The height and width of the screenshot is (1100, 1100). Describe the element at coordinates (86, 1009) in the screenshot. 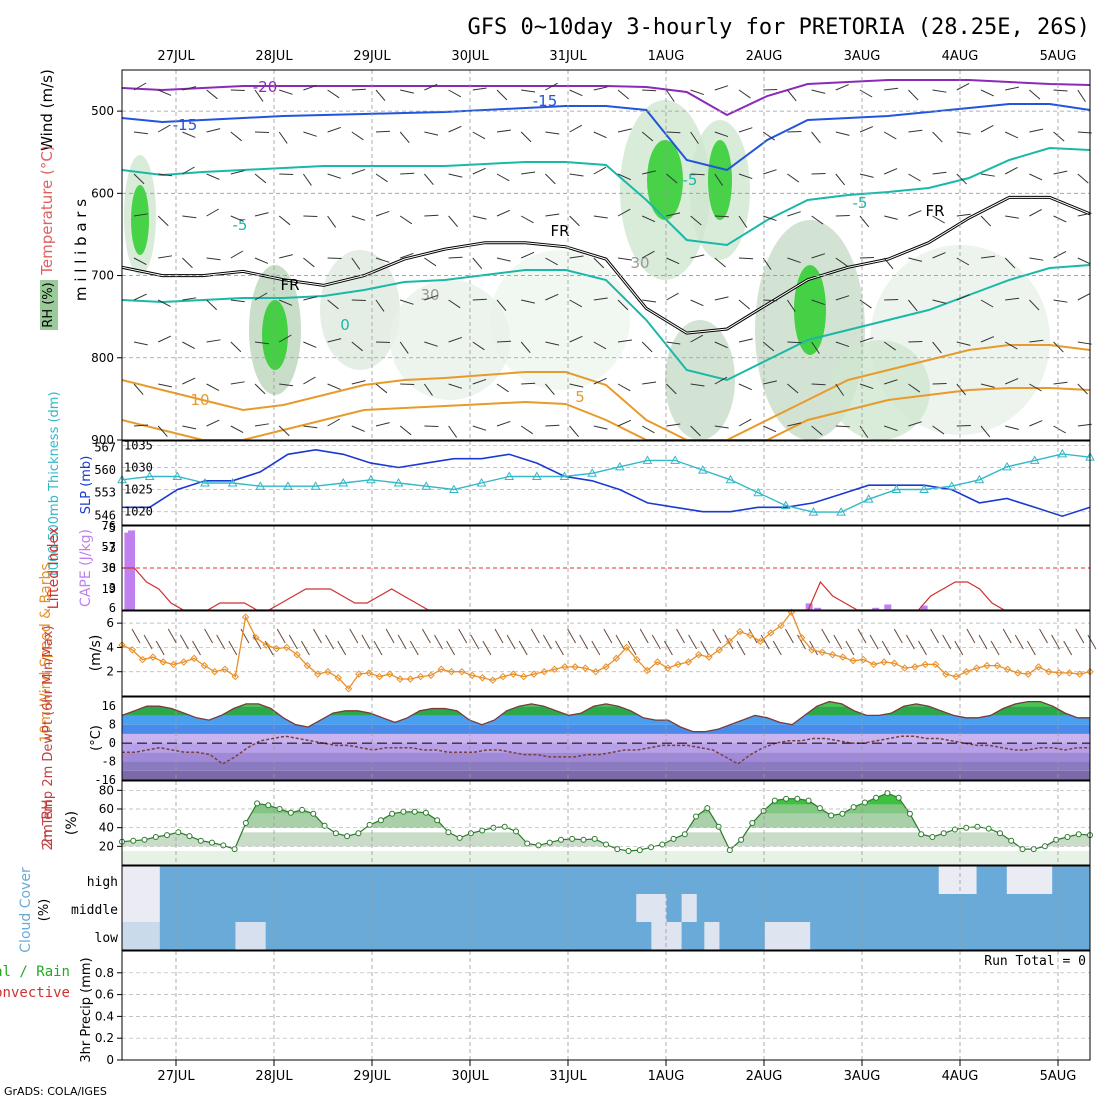

I see `precip-axis-label: 3hr Precip (mm)` at that location.